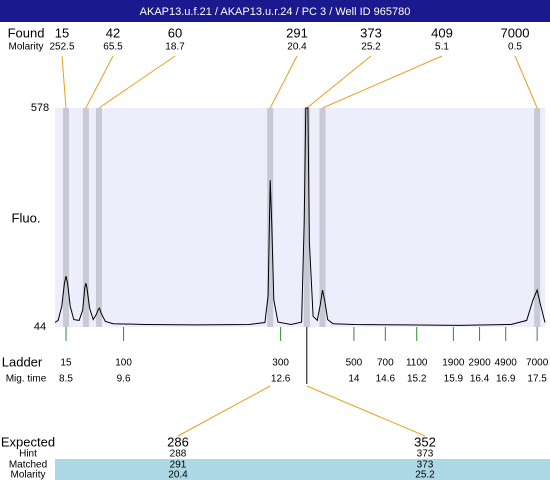  What do you see at coordinates (124, 379) in the screenshot?
I see `ladder-migtime: 9.6` at bounding box center [124, 379].